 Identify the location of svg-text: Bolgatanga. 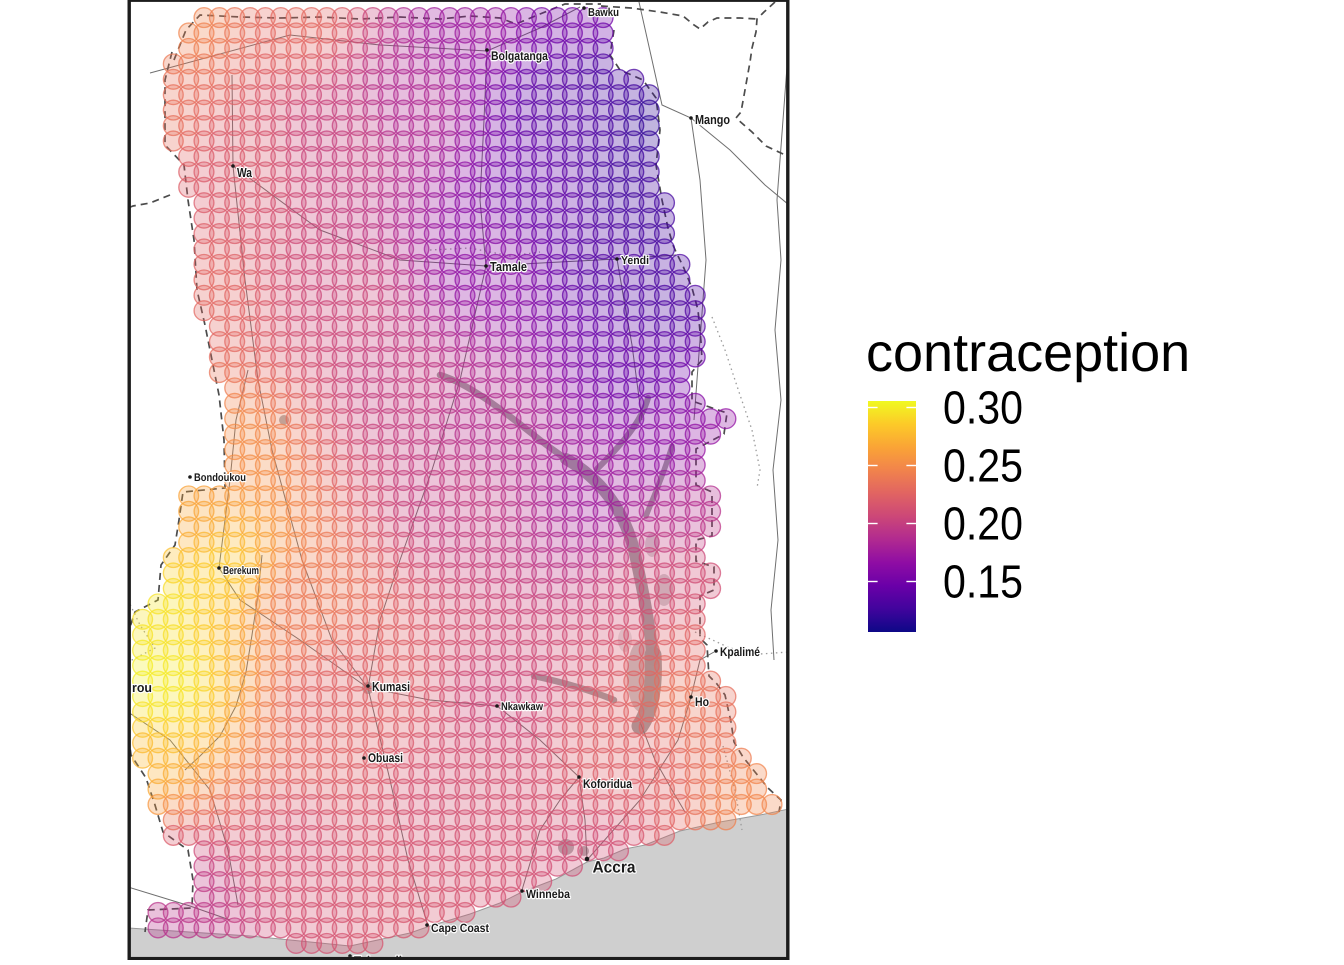
(520, 56).